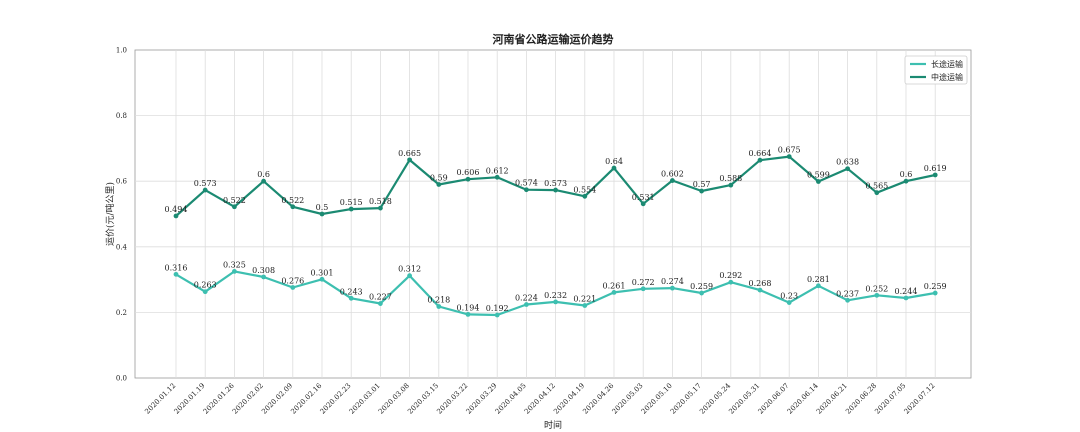  Describe the element at coordinates (789, 296) in the screenshot. I see `data-label: 0.23` at that location.